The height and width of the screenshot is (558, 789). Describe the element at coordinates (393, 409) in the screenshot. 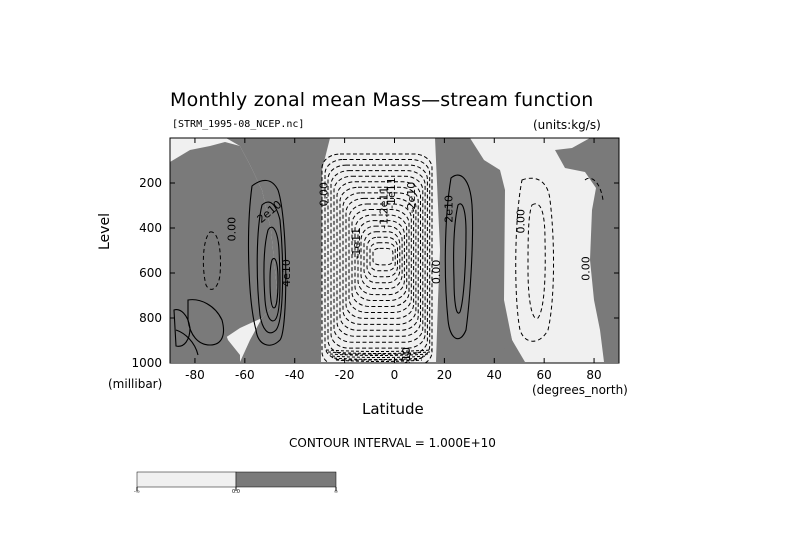

I see `x-axis-title: Latitude` at that location.